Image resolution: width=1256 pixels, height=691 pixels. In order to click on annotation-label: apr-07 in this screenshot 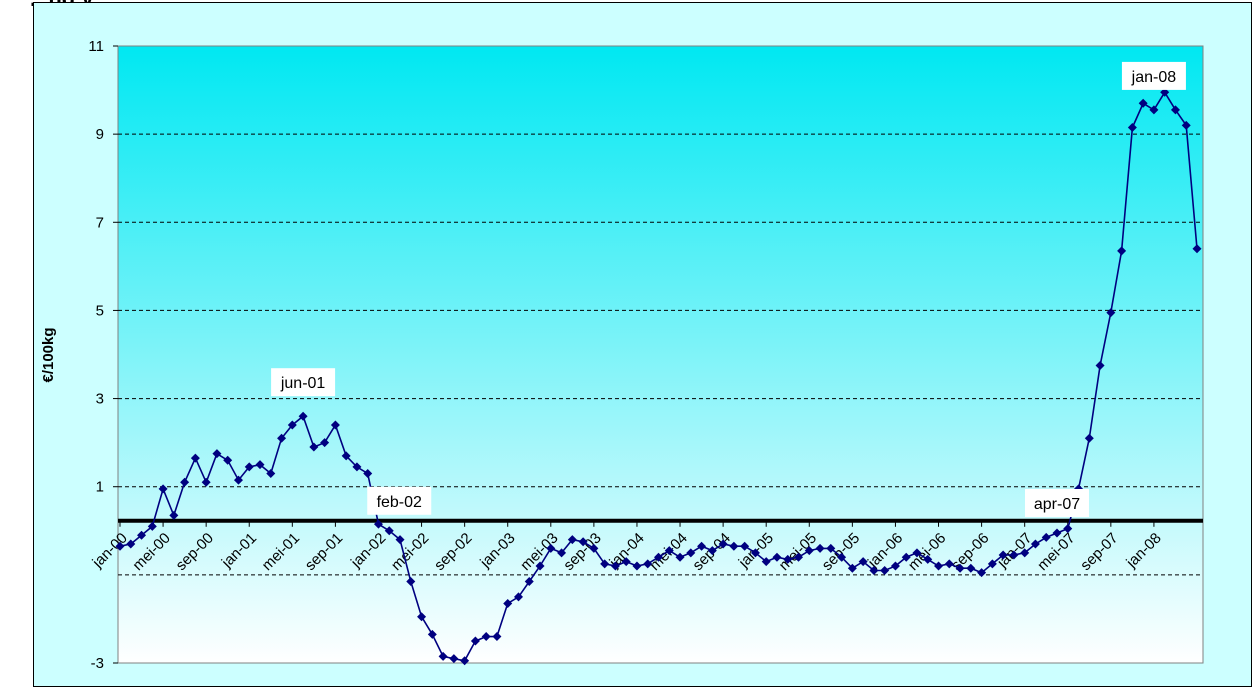, I will do `click(1057, 504)`.